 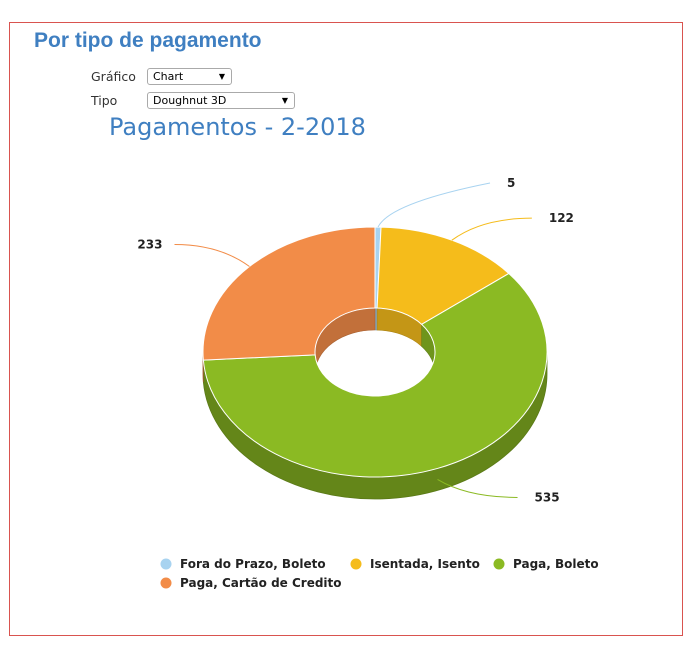 I want to click on grafico-row: Gráfico Chart ▼, so click(x=161, y=76).